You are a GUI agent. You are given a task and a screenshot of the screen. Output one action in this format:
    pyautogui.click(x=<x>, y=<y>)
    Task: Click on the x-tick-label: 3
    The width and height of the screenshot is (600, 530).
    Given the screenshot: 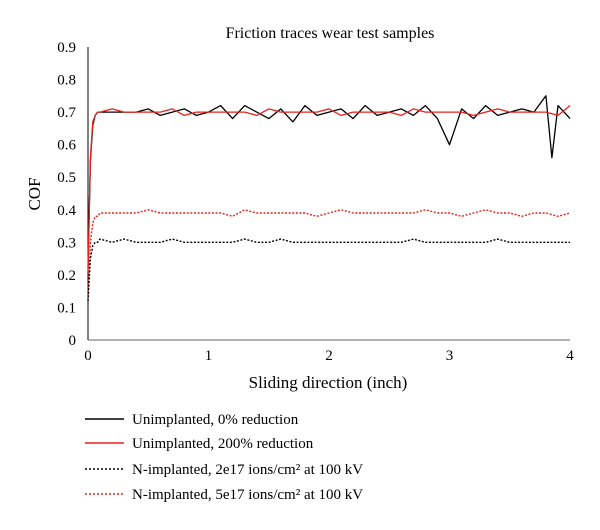 What is the action you would take?
    pyautogui.click(x=450, y=356)
    